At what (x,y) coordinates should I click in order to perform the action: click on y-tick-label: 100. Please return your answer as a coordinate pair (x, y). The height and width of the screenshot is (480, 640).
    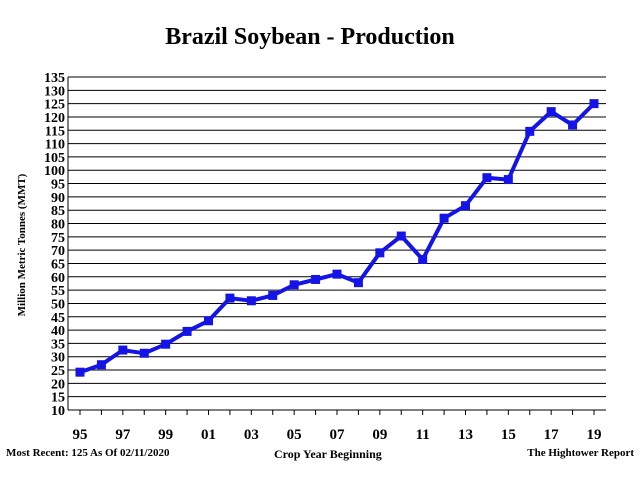
    Looking at the image, I should click on (54, 171).